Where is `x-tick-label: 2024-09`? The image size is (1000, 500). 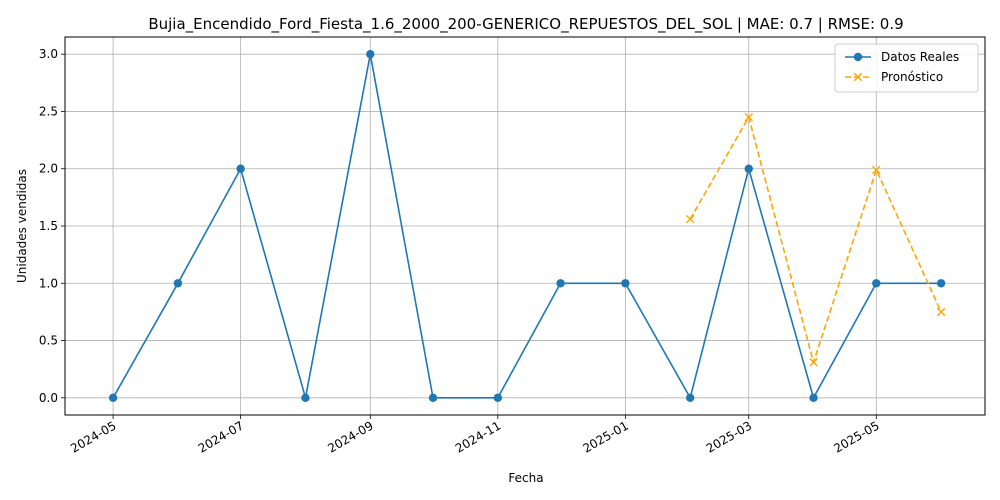
x-tick-label: 2024-09 is located at coordinates (350, 436).